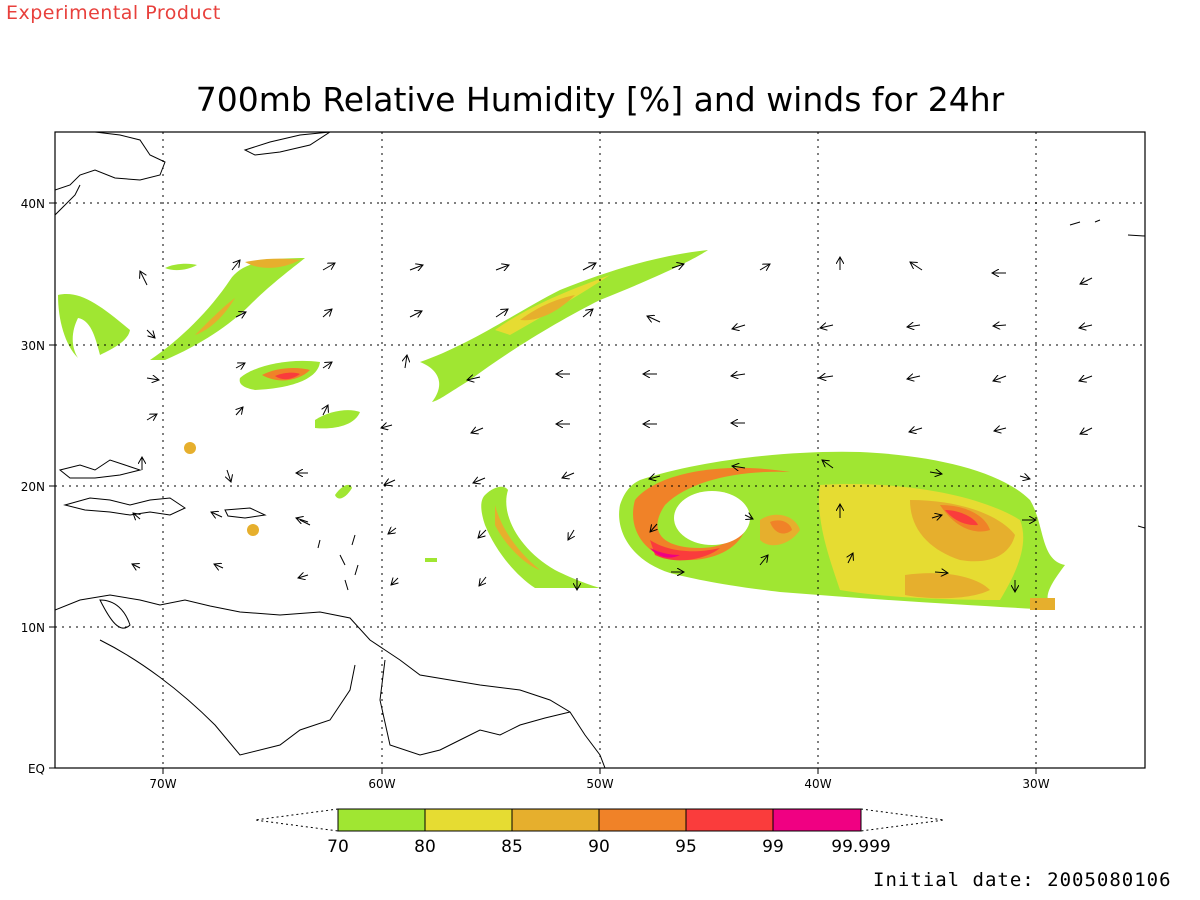 Image resolution: width=1200 pixels, height=900 pixels. What do you see at coordinates (115, 614) in the screenshot?
I see `lake-maracaibo-coast` at bounding box center [115, 614].